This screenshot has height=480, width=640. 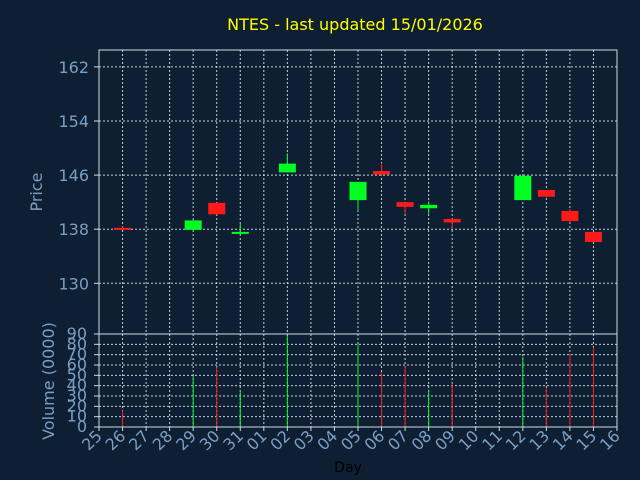 What do you see at coordinates (77, 405) in the screenshot?
I see `volume-tick-label: 20` at bounding box center [77, 405].